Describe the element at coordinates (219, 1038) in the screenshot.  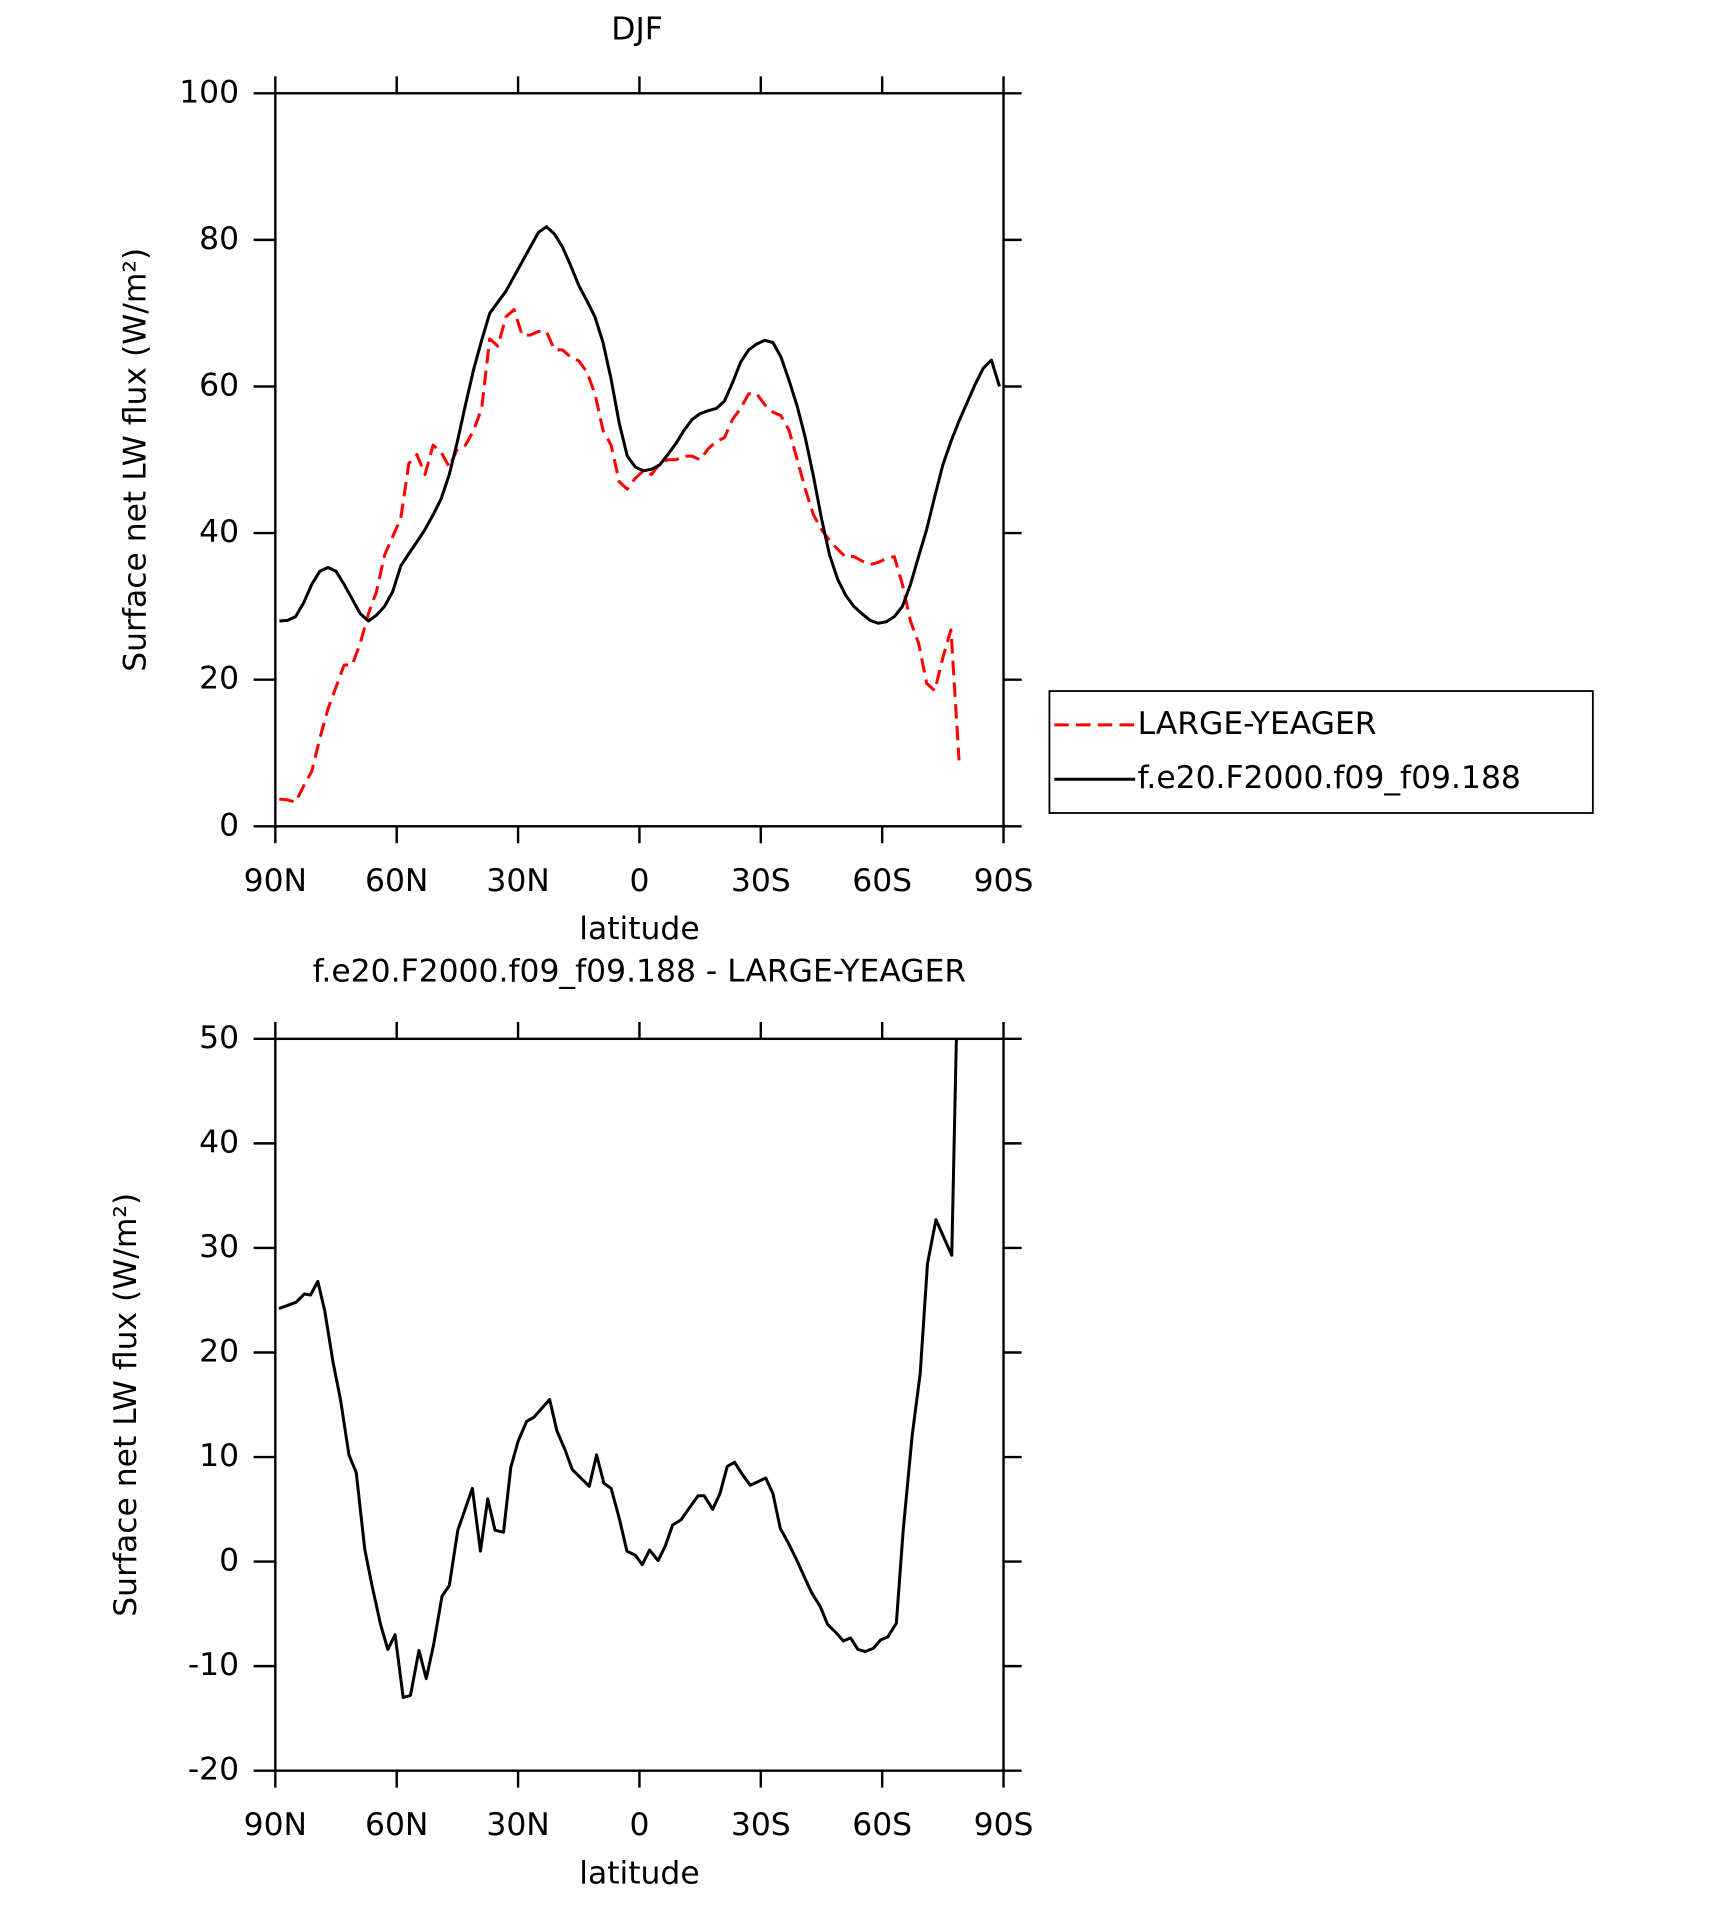
I see `y-tick-label: 50` at that location.